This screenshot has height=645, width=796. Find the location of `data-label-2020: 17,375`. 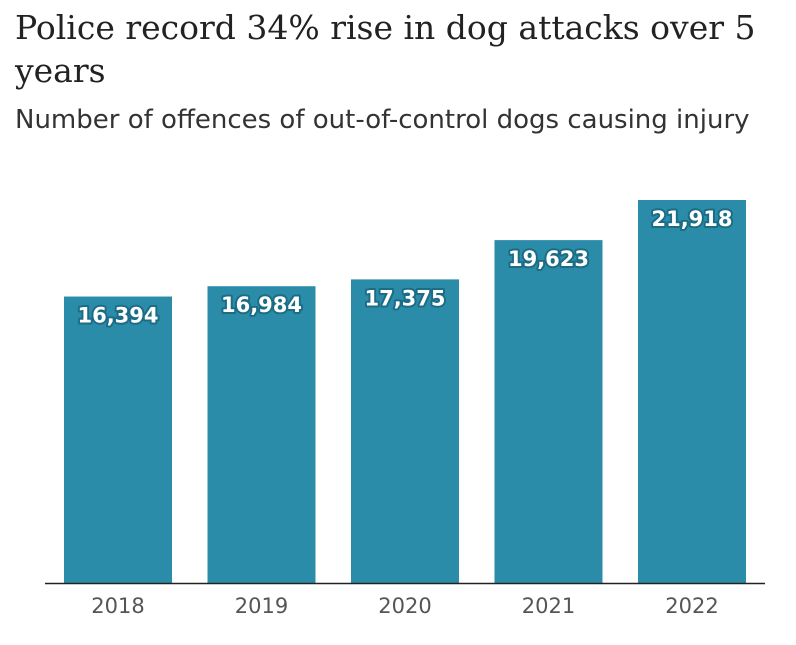

data-label-2020: 17,375 is located at coordinates (404, 298).